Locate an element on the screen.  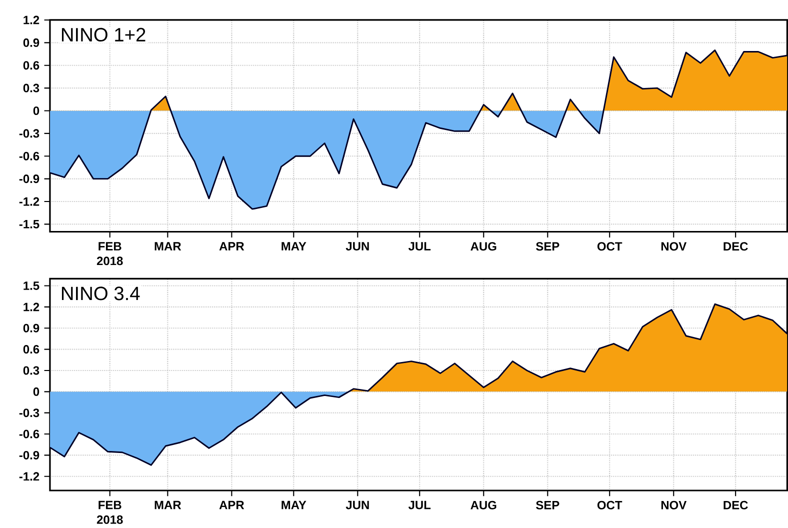
y-tick-label: -1.5 is located at coordinates (29, 224).